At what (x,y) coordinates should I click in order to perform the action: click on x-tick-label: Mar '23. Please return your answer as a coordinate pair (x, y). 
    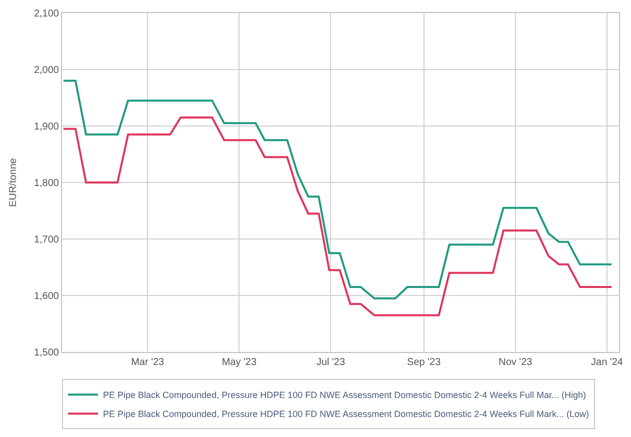
    Looking at the image, I should click on (148, 362).